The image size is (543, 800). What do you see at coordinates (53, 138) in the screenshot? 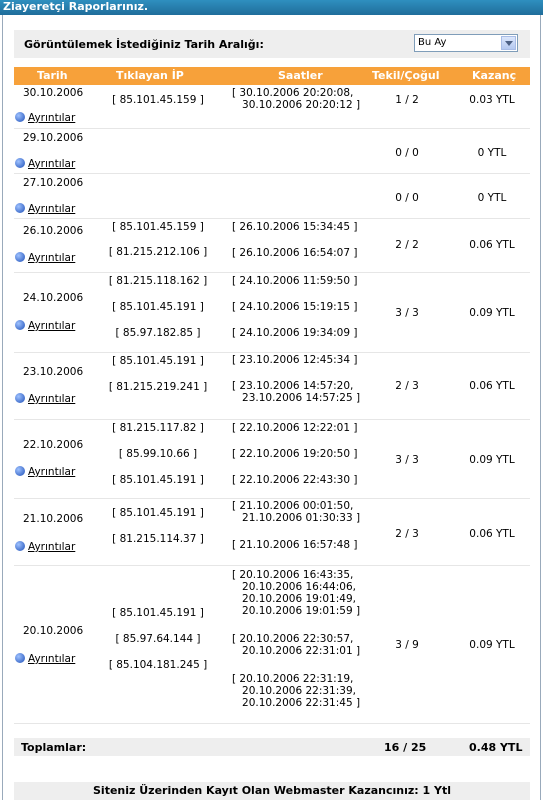
I see `row-date: 29.10.2006` at bounding box center [53, 138].